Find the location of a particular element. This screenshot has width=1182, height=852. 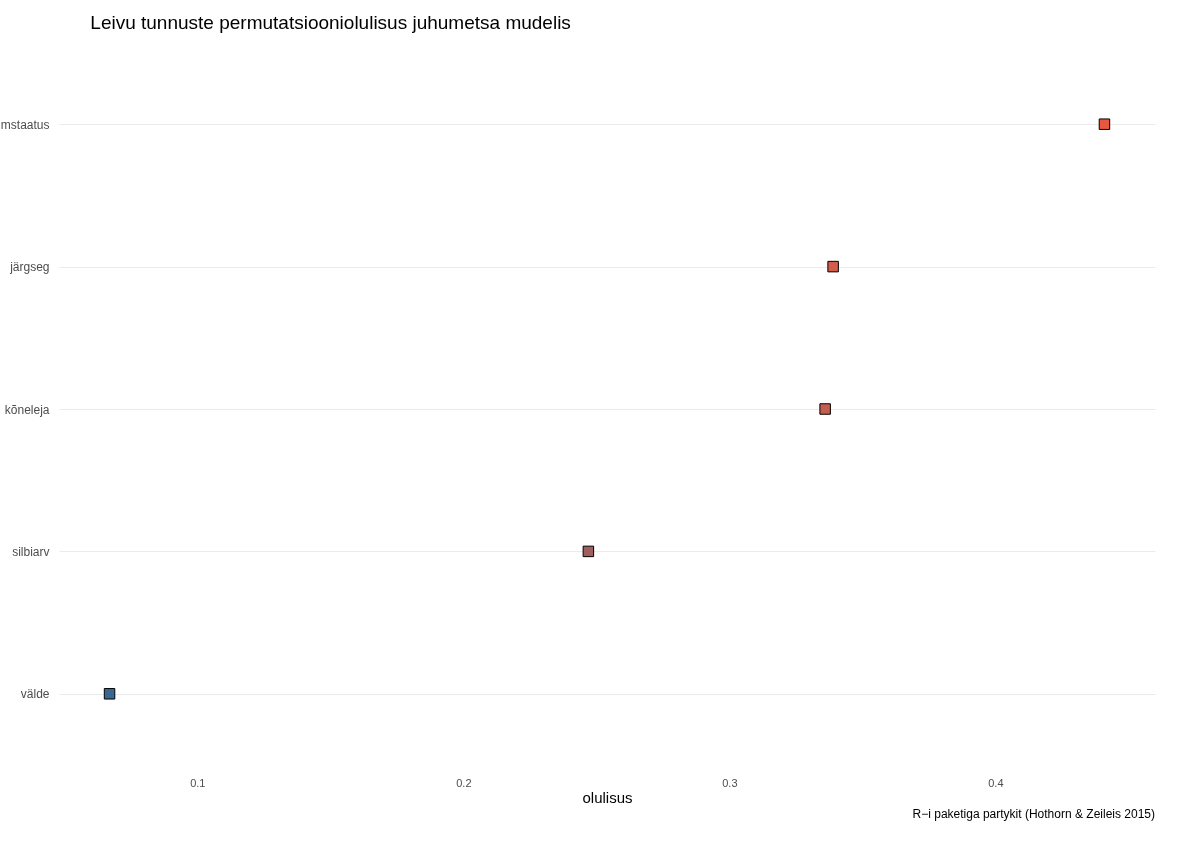

x-tick-label: 0.4 is located at coordinates (996, 782).